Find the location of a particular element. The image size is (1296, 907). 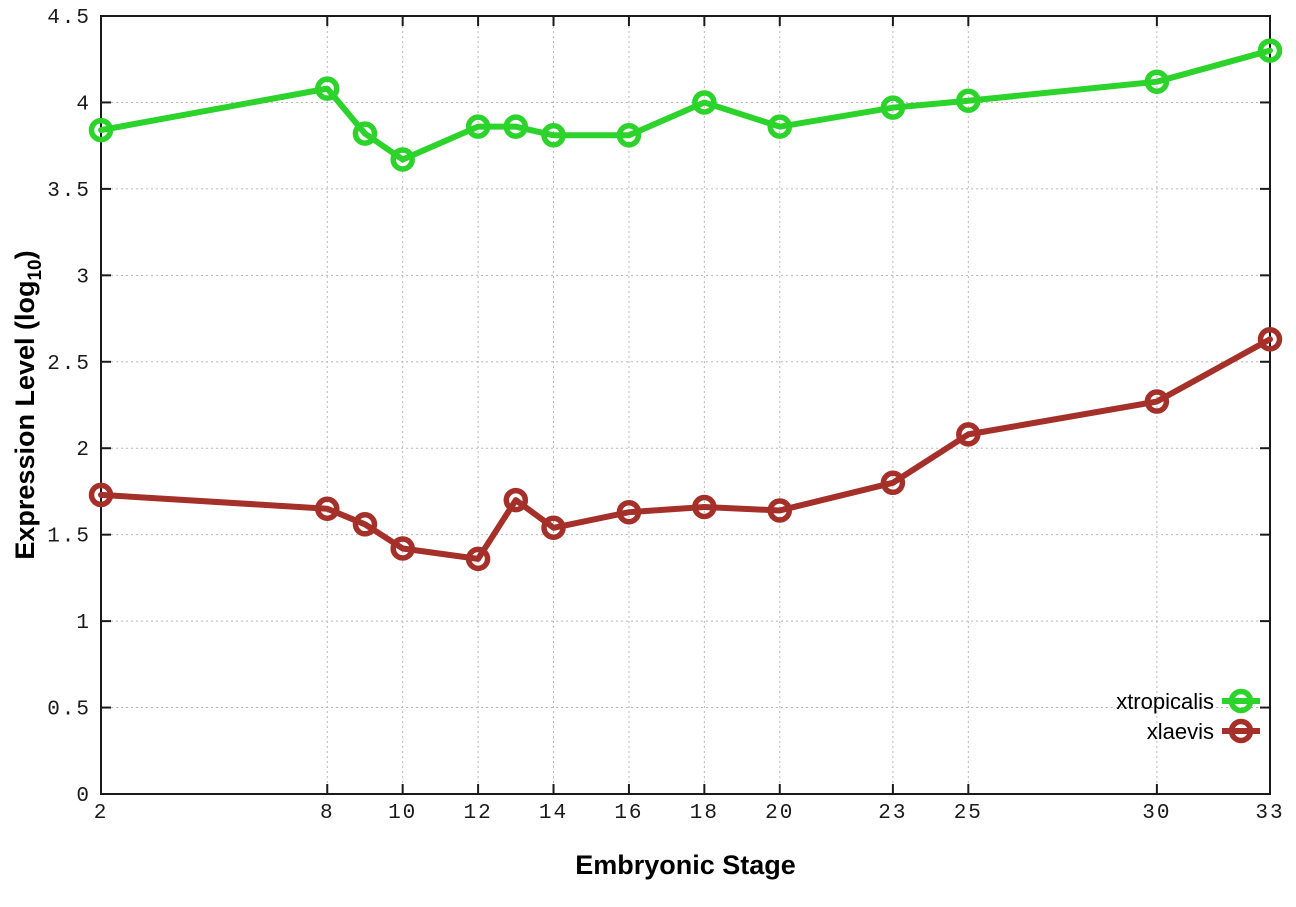

y-tick-label: 4.5 is located at coordinates (69, 18).